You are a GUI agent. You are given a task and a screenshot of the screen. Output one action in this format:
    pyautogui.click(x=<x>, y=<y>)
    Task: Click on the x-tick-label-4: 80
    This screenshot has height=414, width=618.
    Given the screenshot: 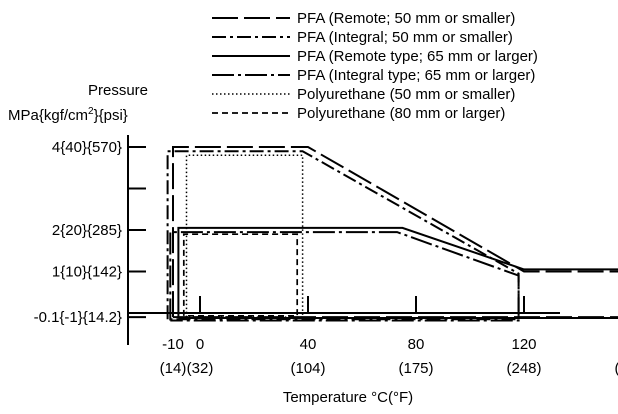 What is the action you would take?
    pyautogui.click(x=416, y=344)
    